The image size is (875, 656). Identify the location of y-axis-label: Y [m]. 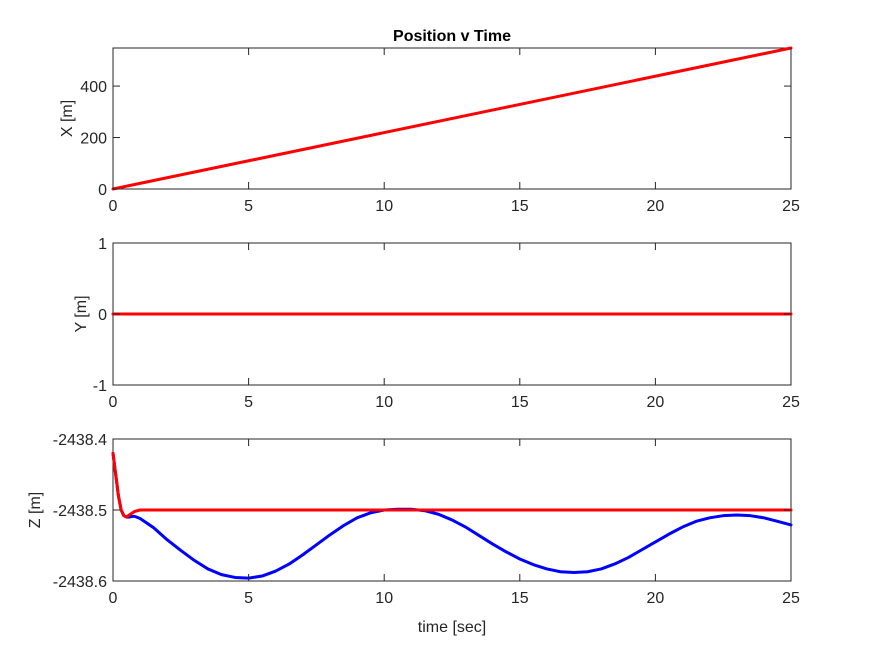
(81, 313).